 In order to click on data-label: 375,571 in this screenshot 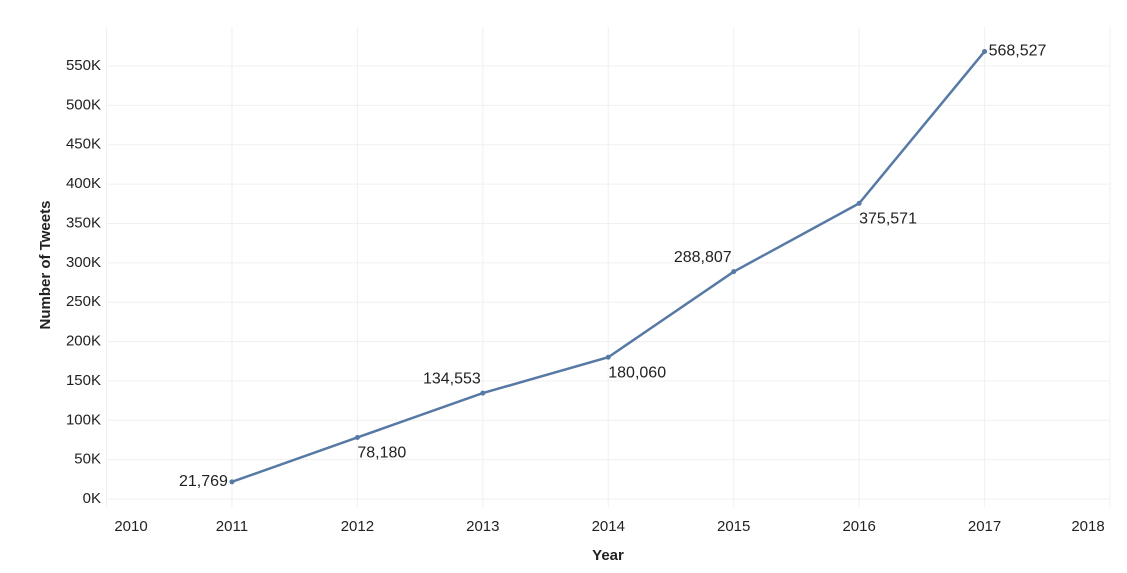, I will do `click(888, 219)`.